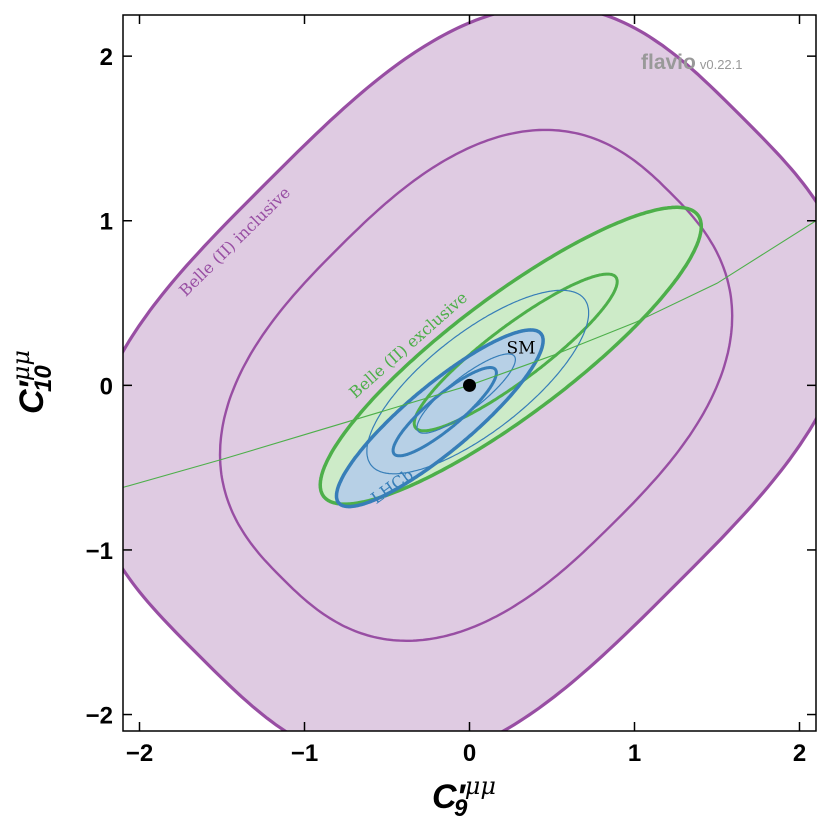 This screenshot has height=836, width=831. What do you see at coordinates (106, 57) in the screenshot?
I see `y-tick-label: 2` at bounding box center [106, 57].